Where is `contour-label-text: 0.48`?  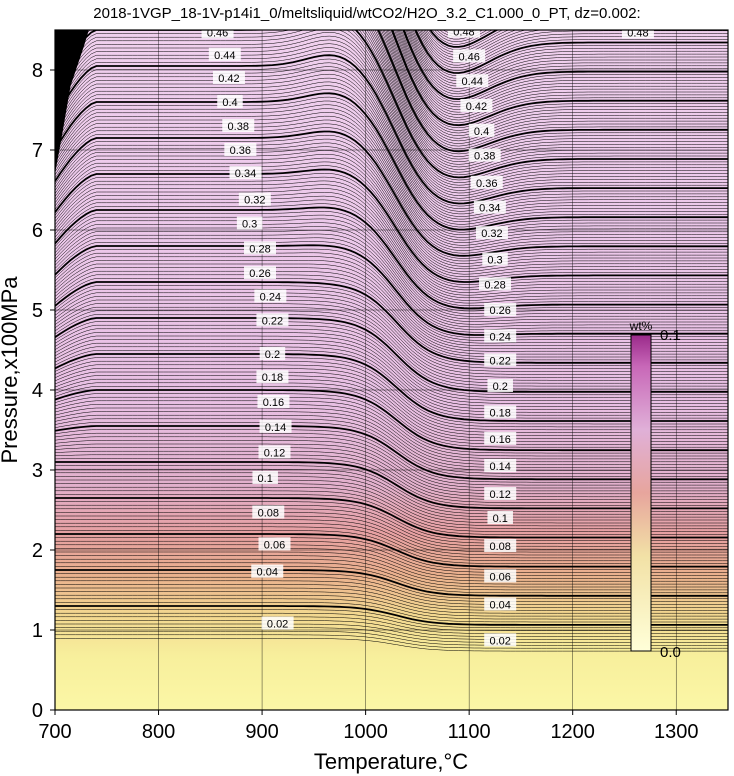 contour-label-text: 0.48 is located at coordinates (463, 33).